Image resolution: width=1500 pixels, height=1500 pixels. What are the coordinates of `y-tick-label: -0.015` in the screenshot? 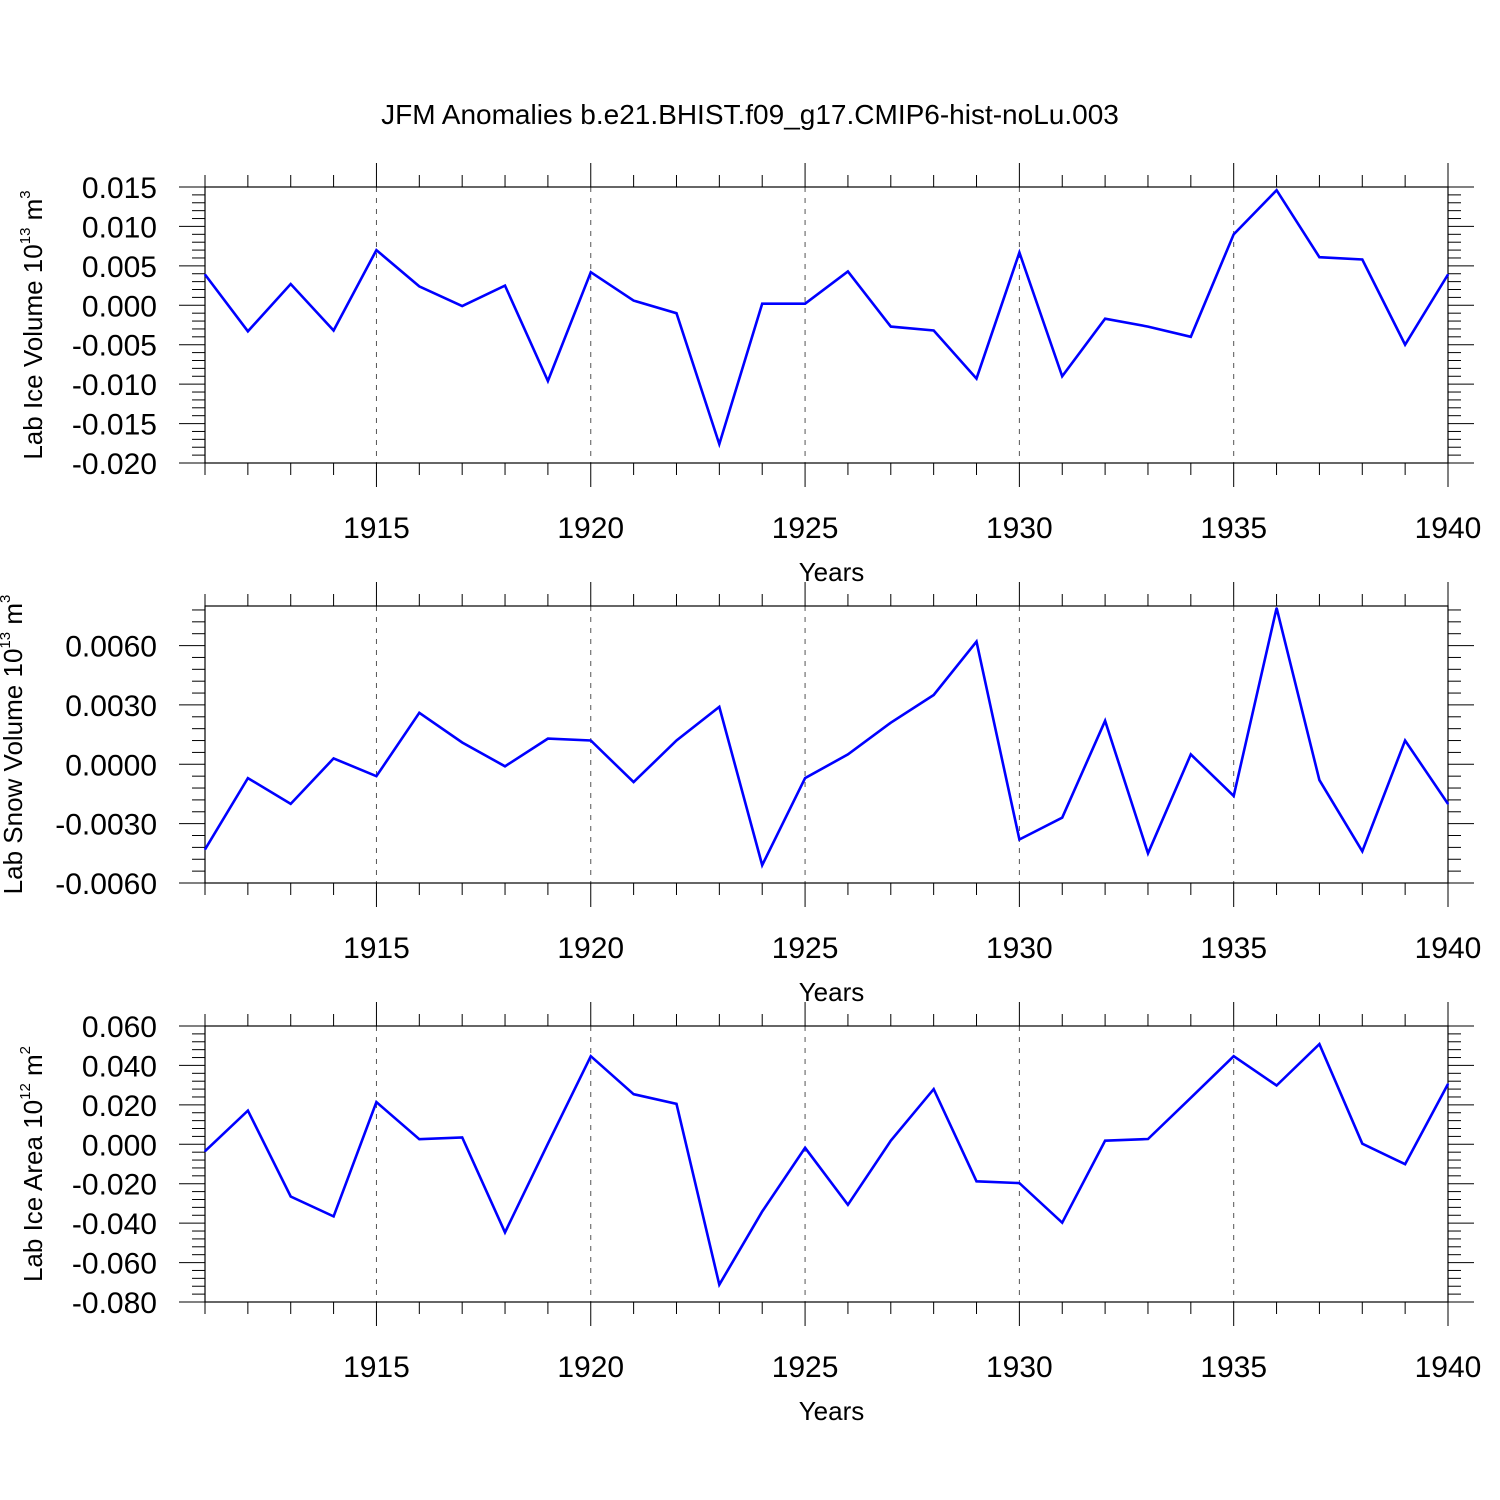 It's located at (114, 425).